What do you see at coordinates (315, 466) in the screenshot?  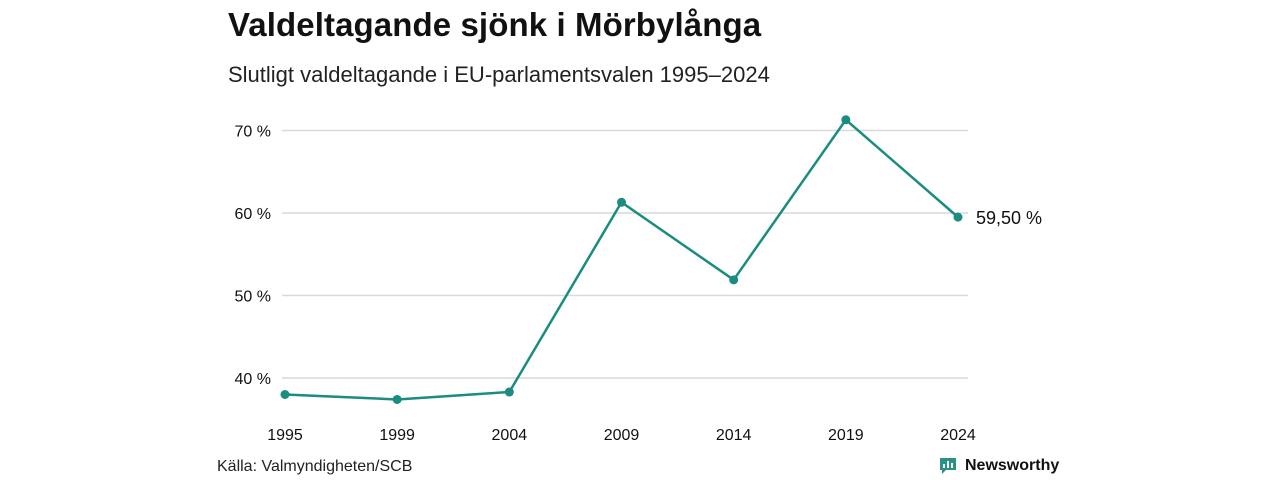 I see `source-note: Källa: Valmyndigheten/SCB` at bounding box center [315, 466].